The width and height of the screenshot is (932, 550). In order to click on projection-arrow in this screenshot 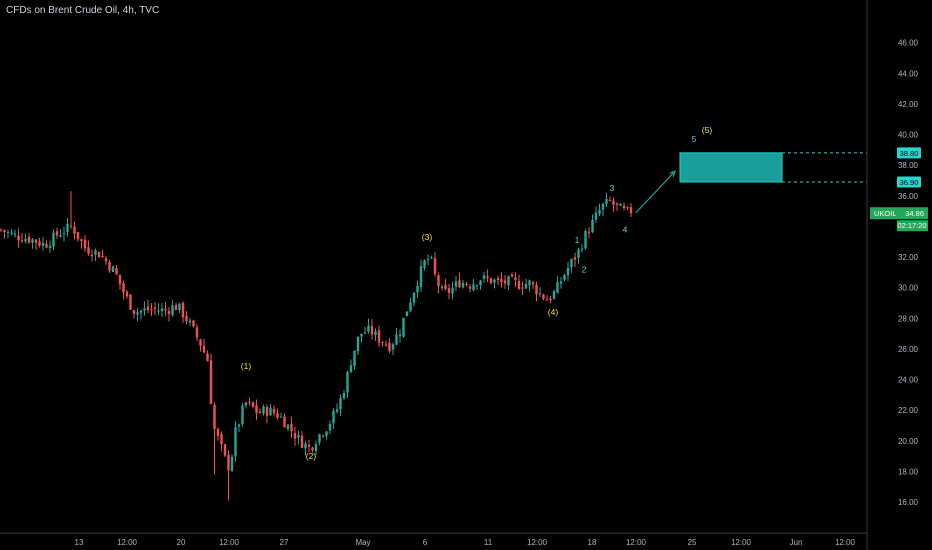, I will do `click(655, 192)`.